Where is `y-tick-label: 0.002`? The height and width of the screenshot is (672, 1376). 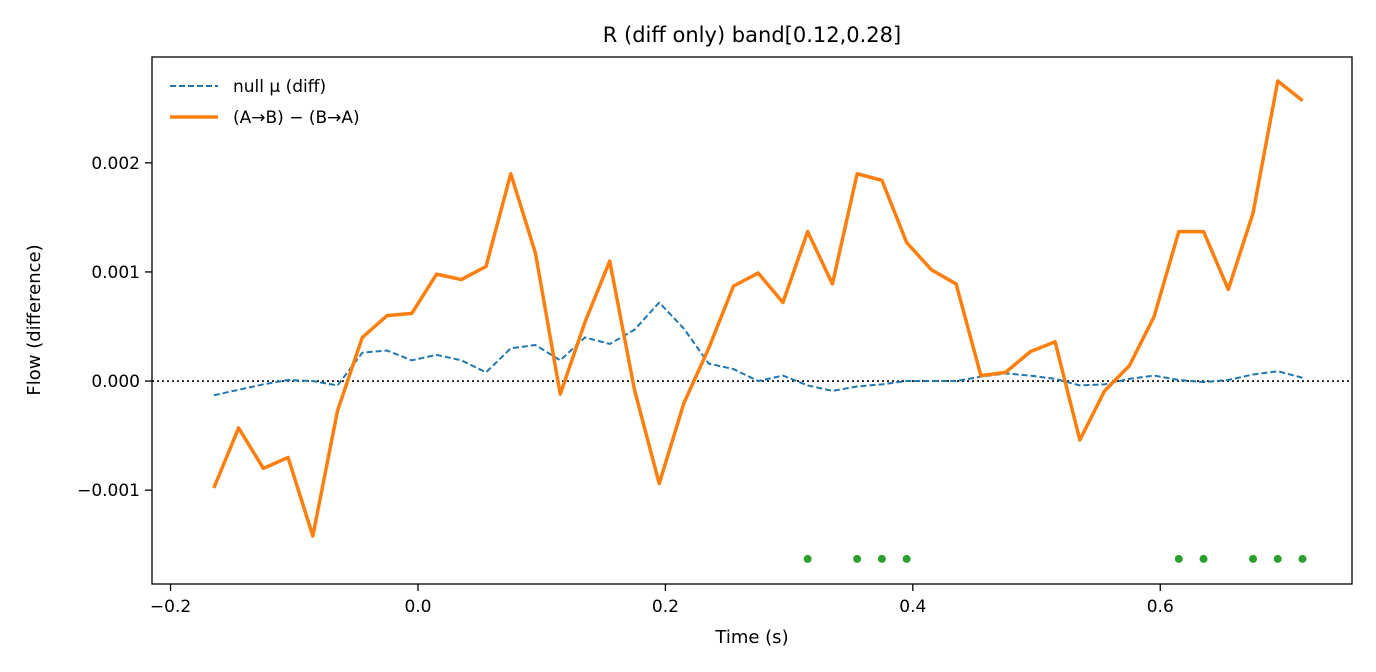 y-tick-label: 0.002 is located at coordinates (115, 164).